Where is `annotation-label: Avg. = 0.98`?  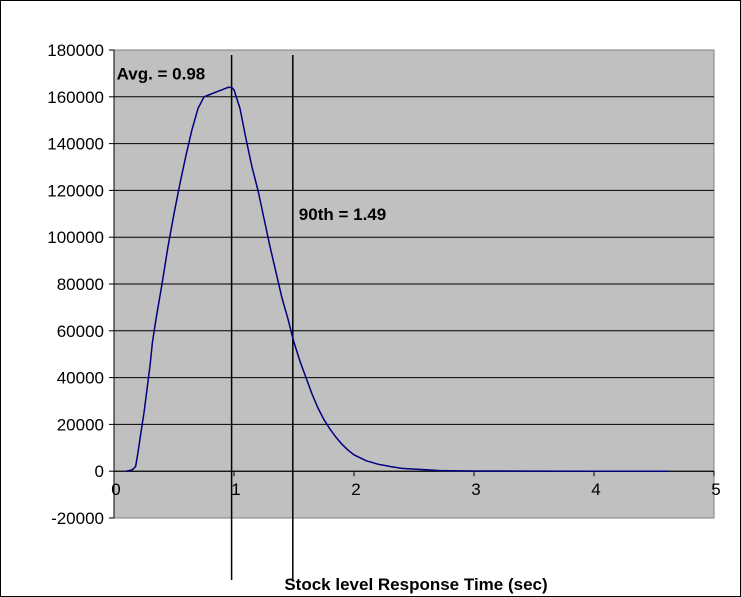
annotation-label: Avg. = 0.98 is located at coordinates (161, 73).